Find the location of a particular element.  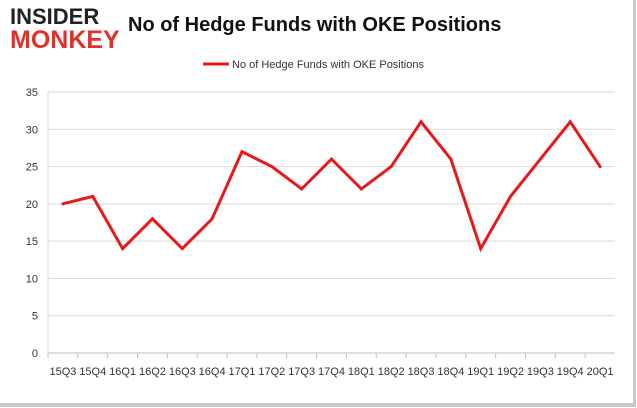

x-tick-label: 16Q3 is located at coordinates (182, 372).